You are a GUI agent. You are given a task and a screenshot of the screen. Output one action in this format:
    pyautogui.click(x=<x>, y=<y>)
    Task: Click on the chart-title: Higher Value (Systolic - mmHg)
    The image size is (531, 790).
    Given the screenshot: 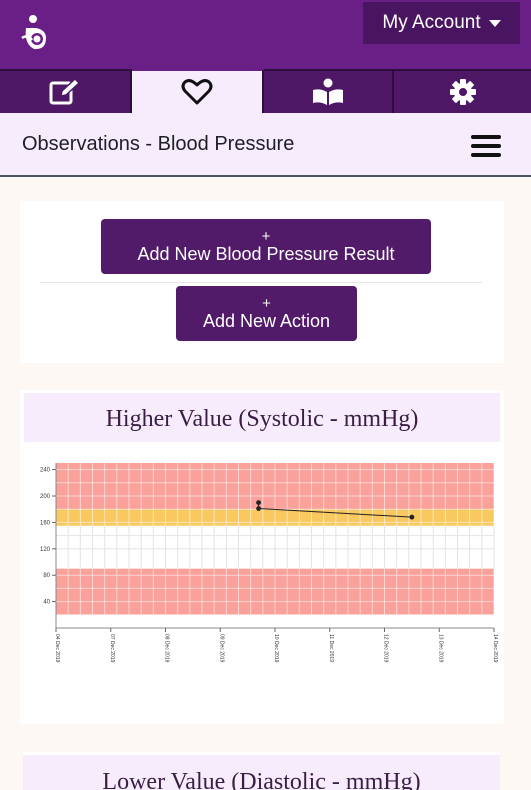 What is the action you would take?
    pyautogui.click(x=262, y=417)
    